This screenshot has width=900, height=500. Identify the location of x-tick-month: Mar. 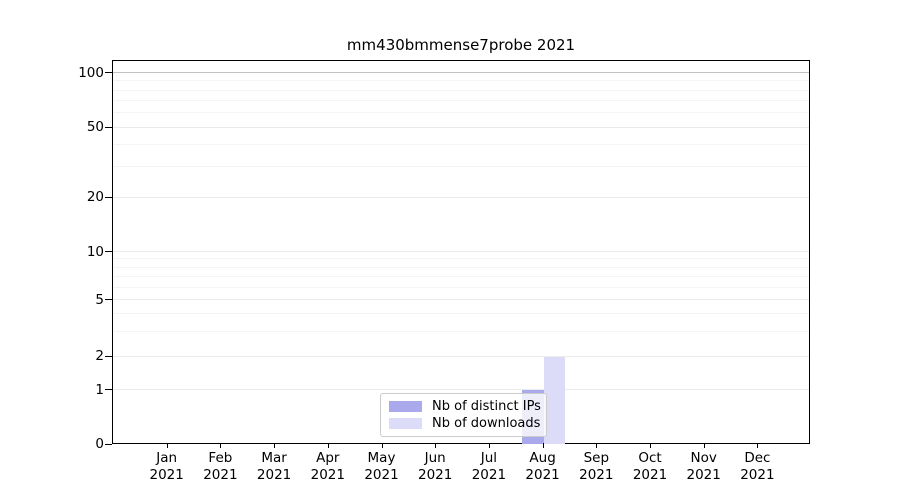
(274, 458).